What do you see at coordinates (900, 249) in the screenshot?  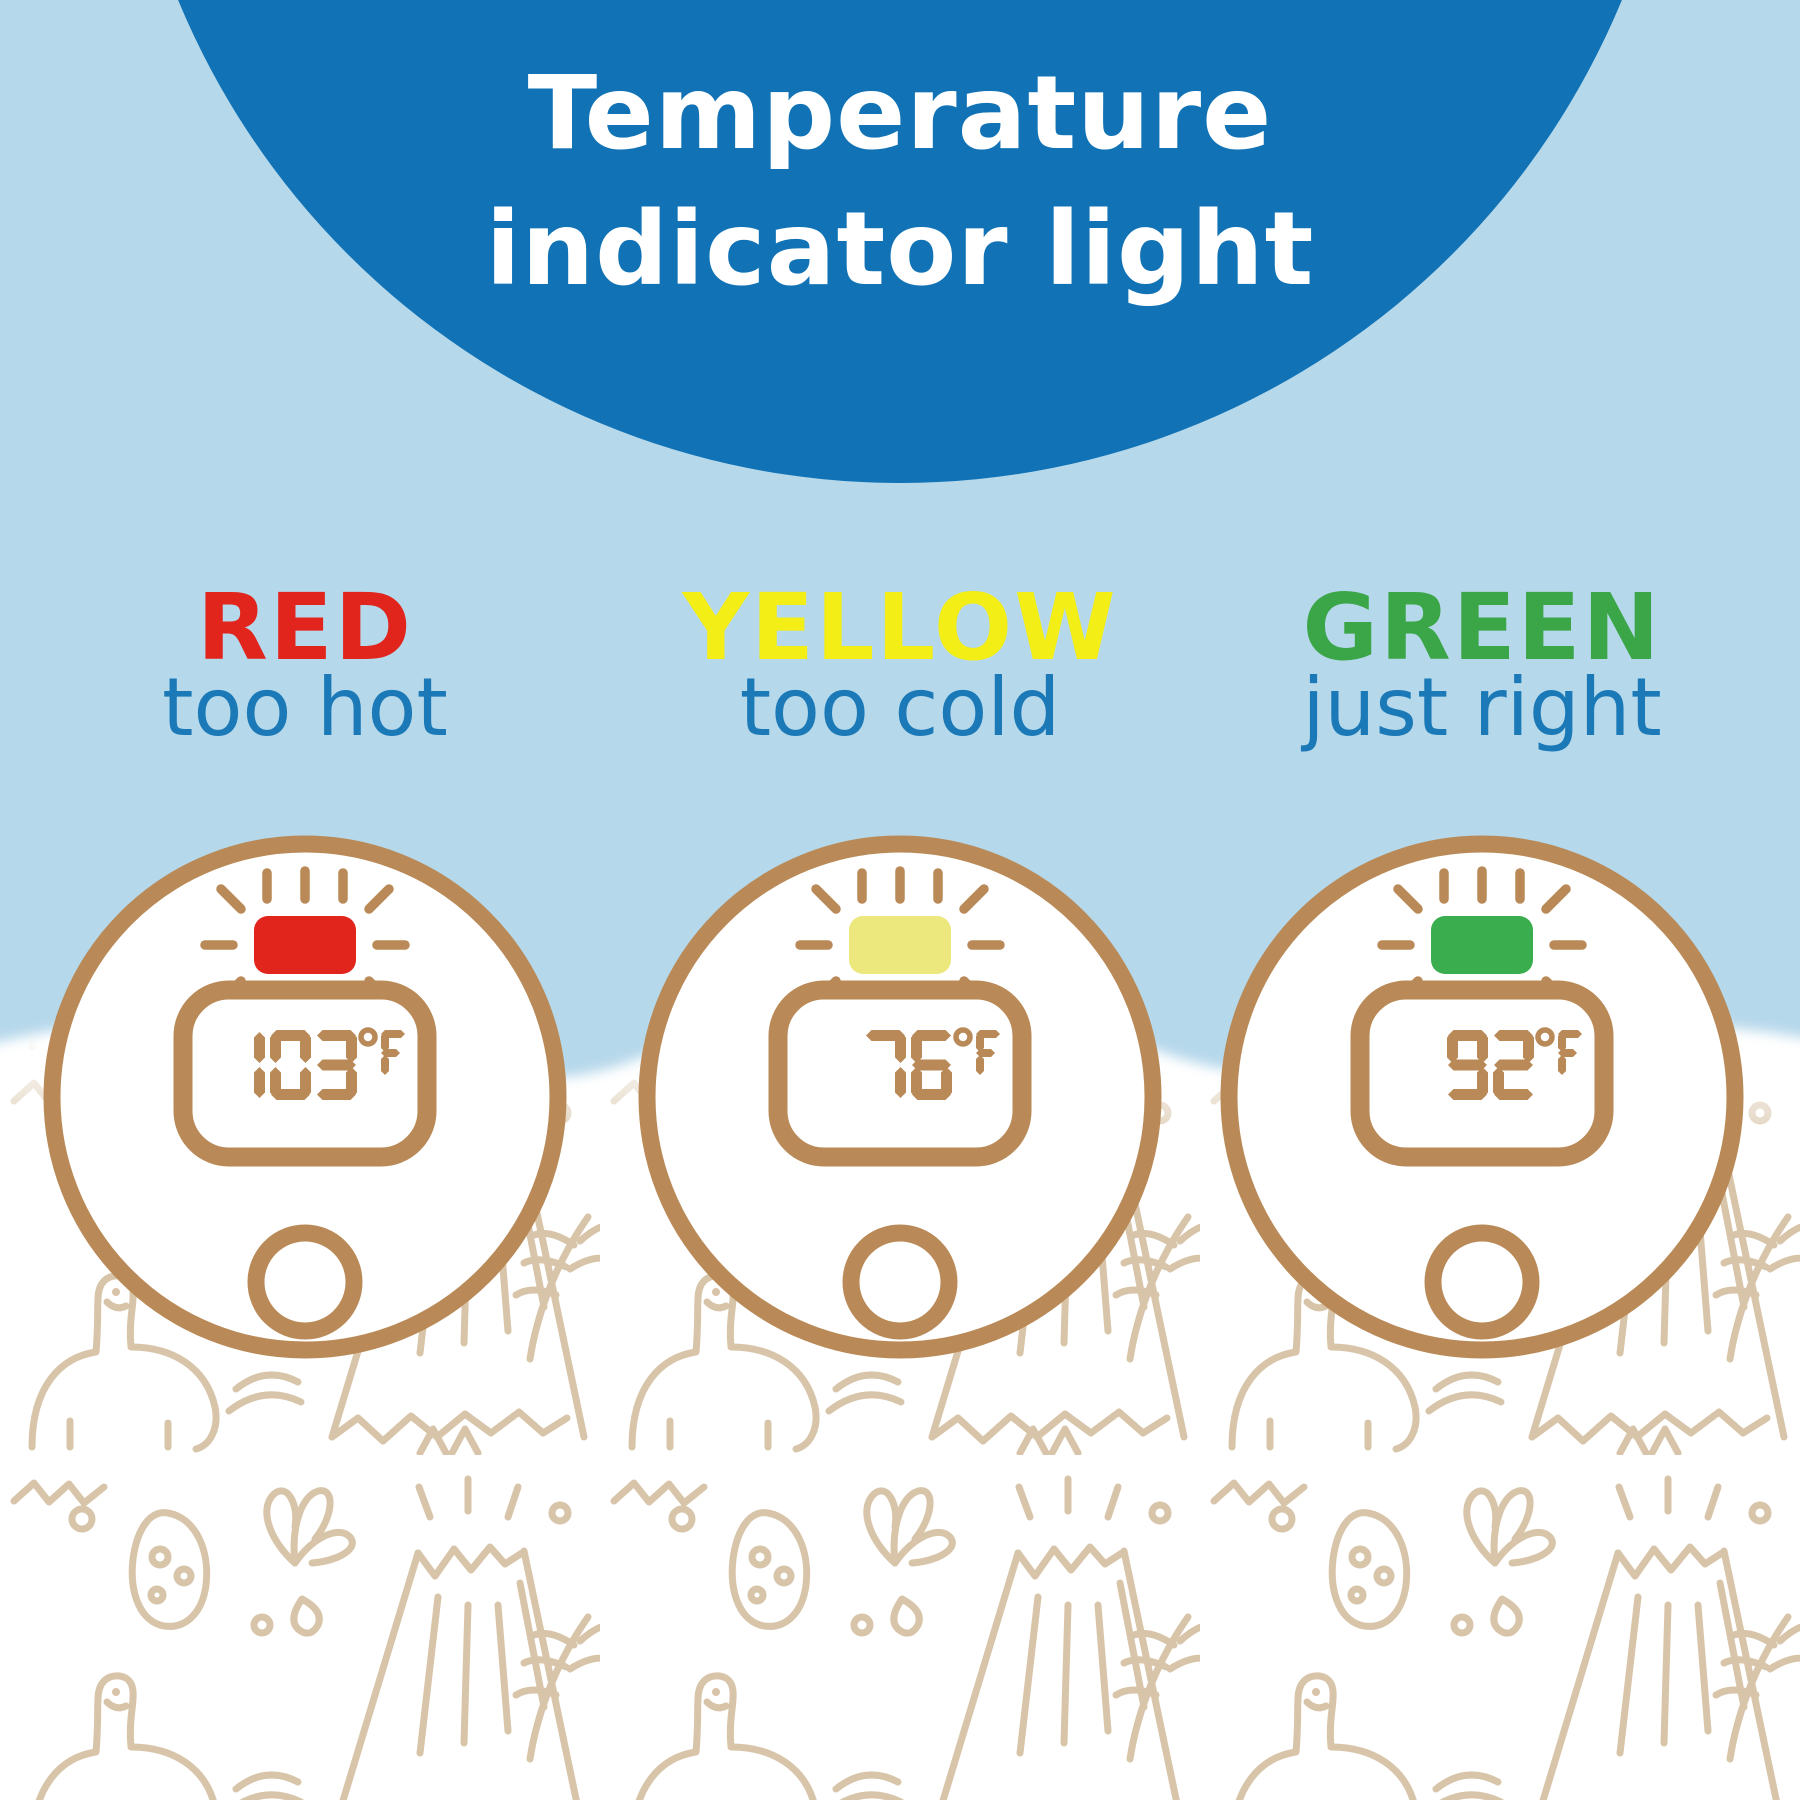 I see `page-title-line2: indicator light` at bounding box center [900, 249].